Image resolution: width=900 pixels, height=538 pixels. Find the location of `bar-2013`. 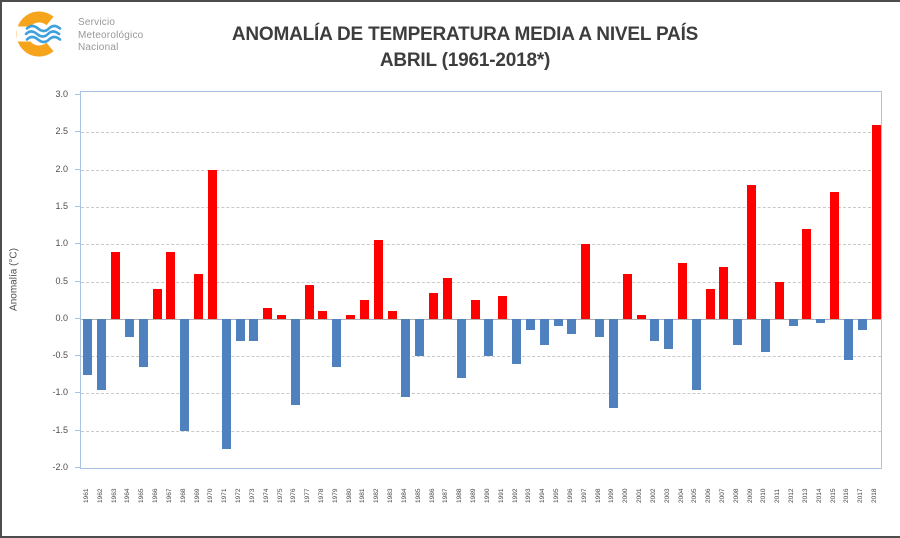

bar-2013 is located at coordinates (807, 274).